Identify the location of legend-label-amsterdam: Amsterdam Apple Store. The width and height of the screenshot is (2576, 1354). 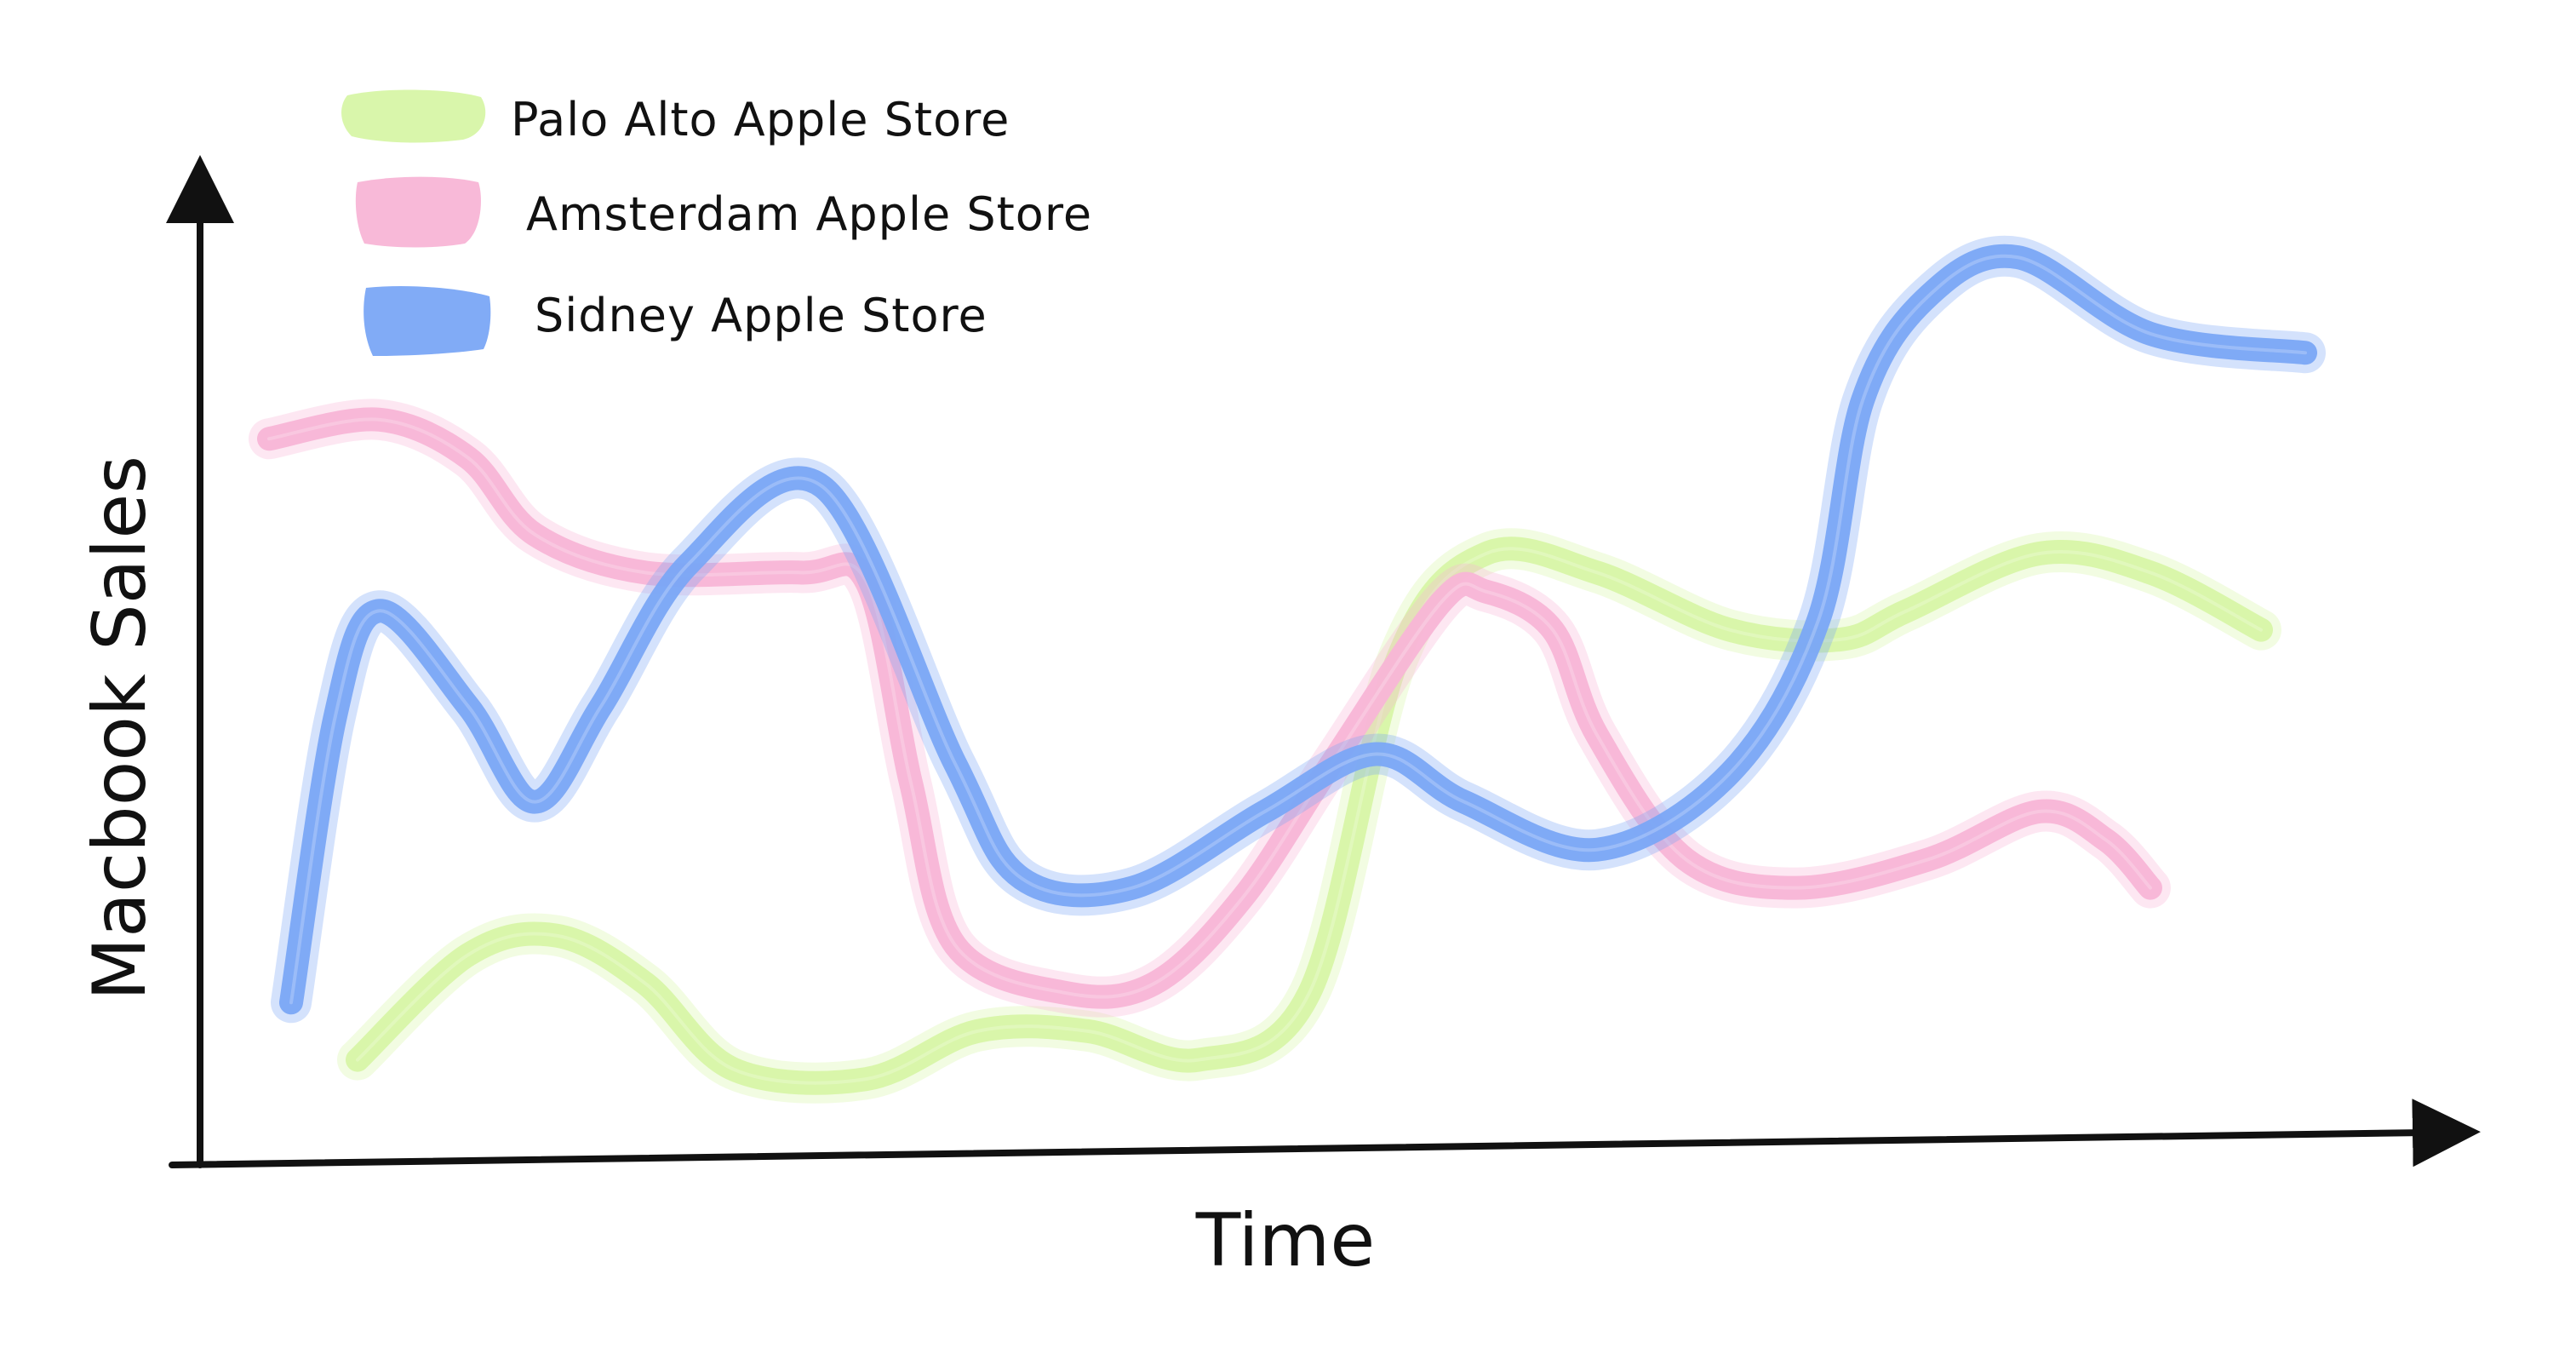
(809, 214).